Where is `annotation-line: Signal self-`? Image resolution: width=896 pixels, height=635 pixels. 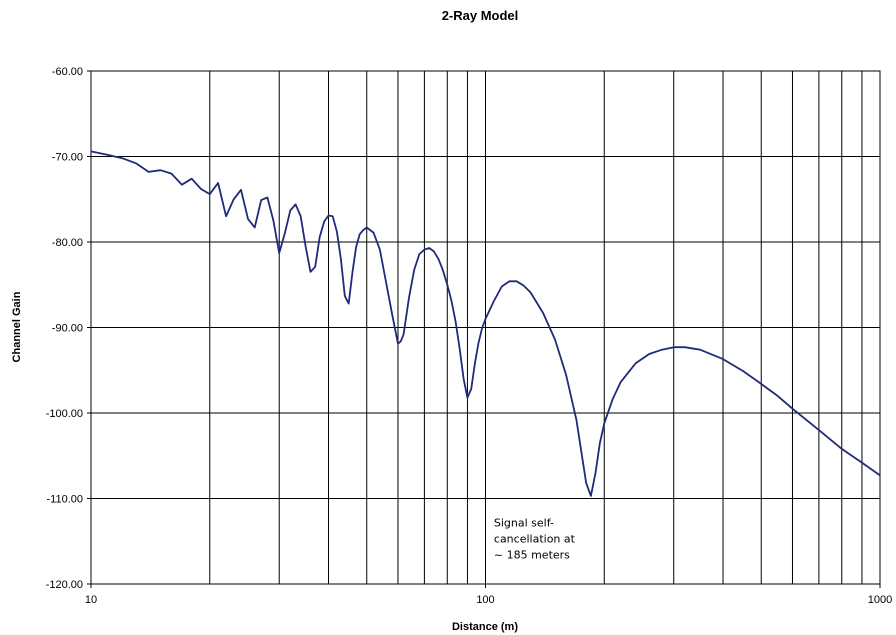
annotation-line: Signal self- is located at coordinates (524, 522).